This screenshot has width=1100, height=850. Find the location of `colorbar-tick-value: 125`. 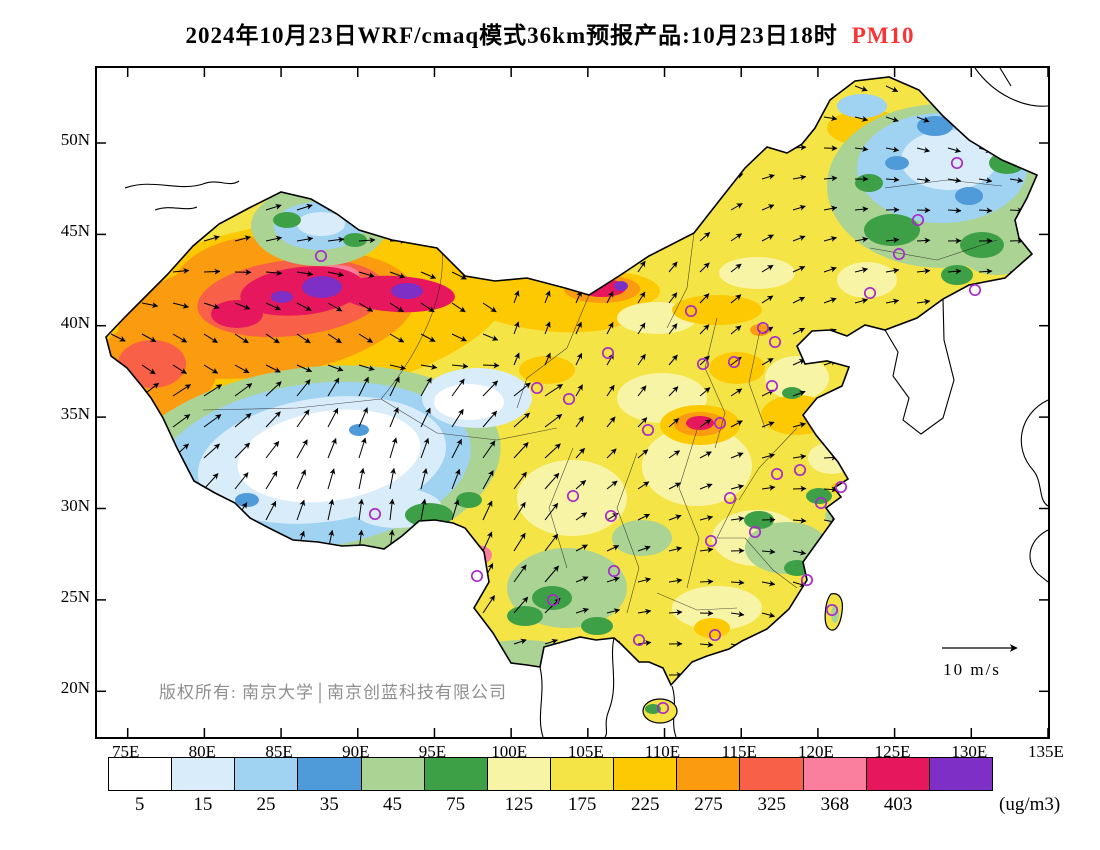

colorbar-tick-value: 125 is located at coordinates (519, 804).